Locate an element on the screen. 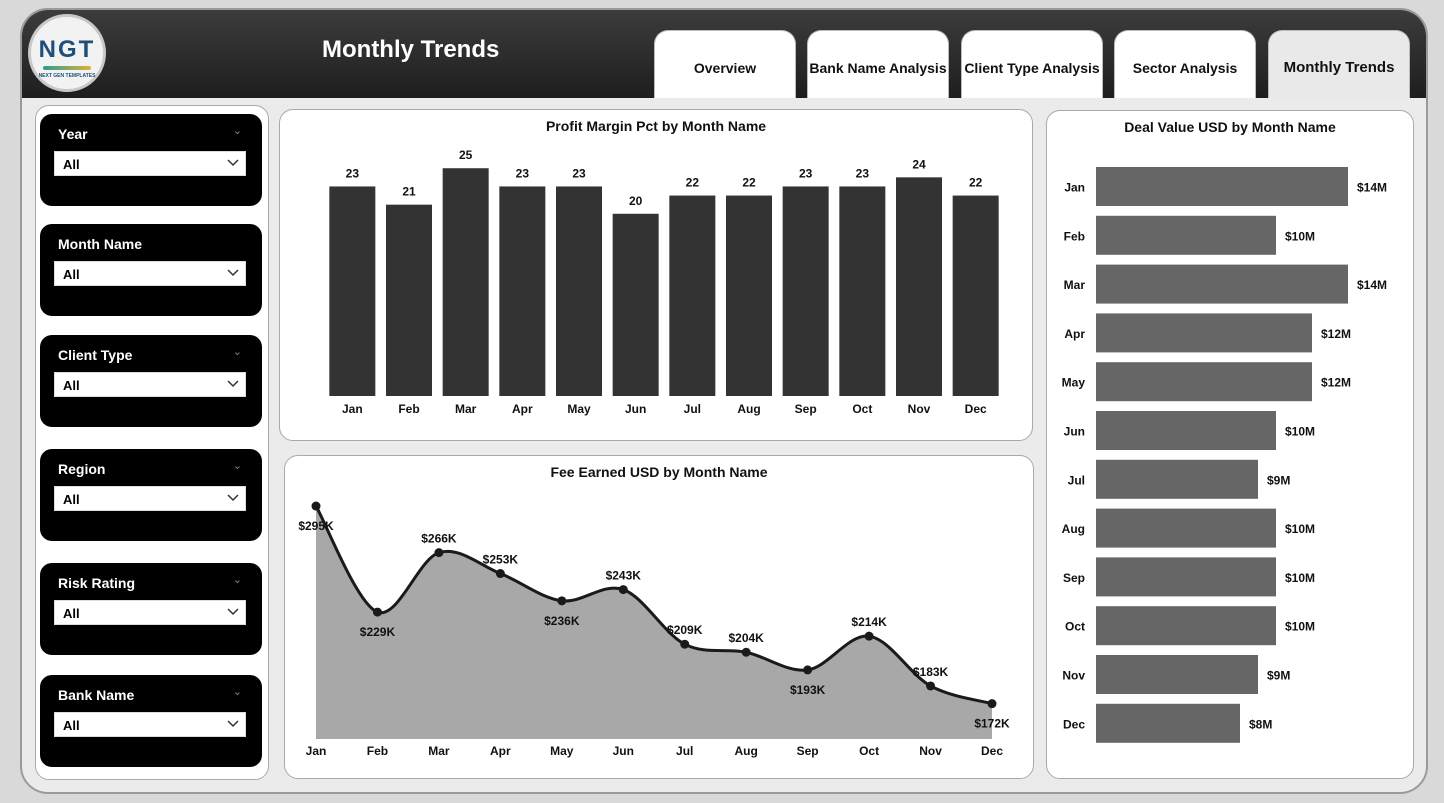 The height and width of the screenshot is (803, 1444). data-label: $266K is located at coordinates (439, 539).